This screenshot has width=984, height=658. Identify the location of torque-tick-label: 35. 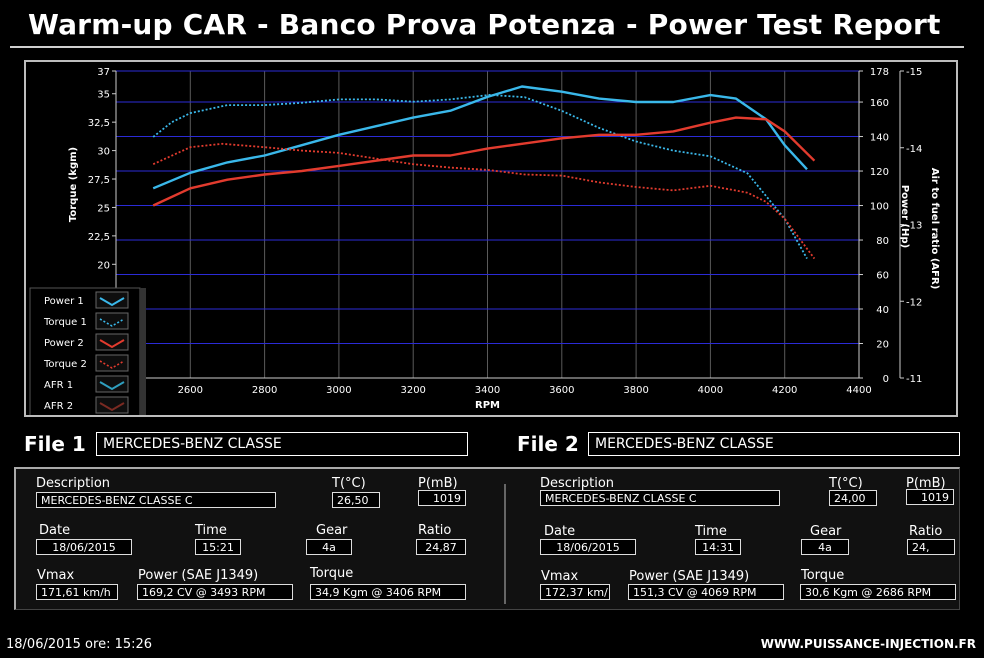
(103, 95).